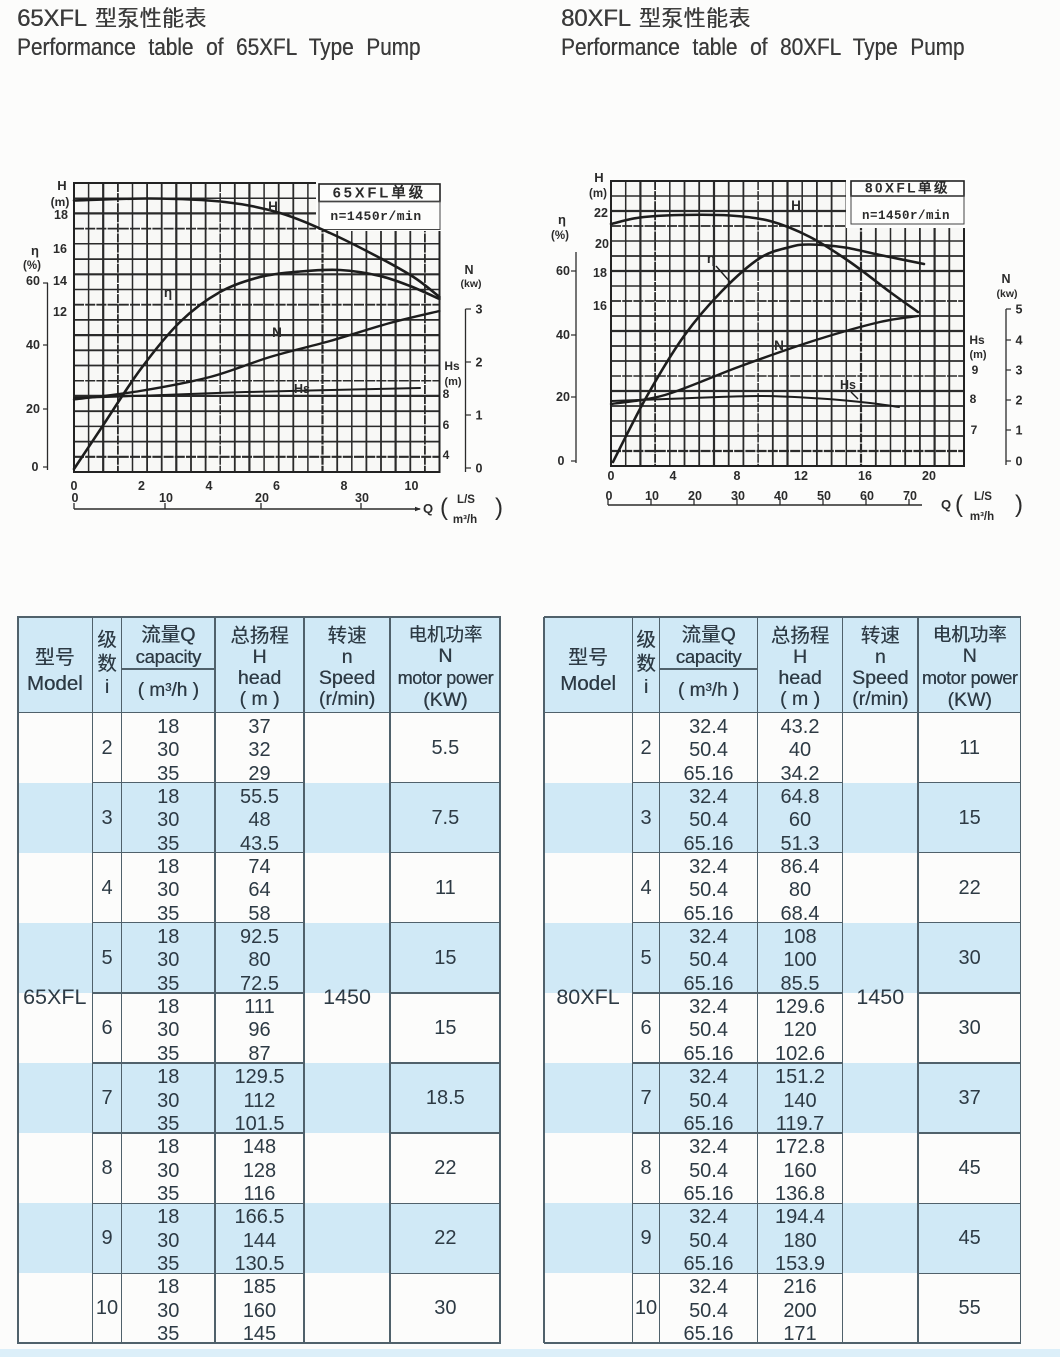 The image size is (1060, 1357). What do you see at coordinates (907, 188) in the screenshot?
I see `svg-text: 80XFL单级` at bounding box center [907, 188].